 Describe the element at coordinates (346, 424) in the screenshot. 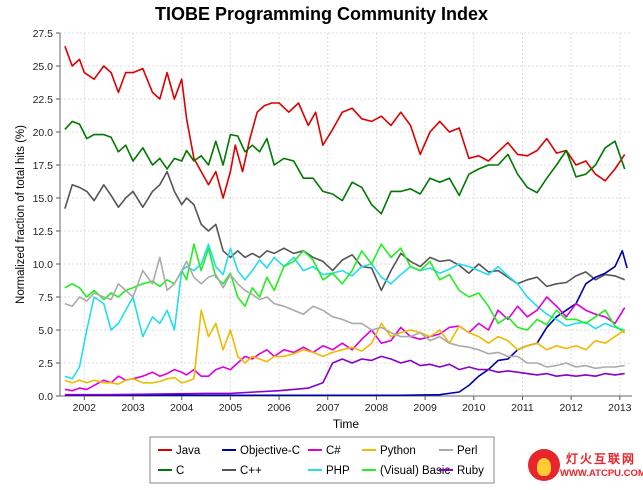

I see `x-axis-label: Time` at that location.